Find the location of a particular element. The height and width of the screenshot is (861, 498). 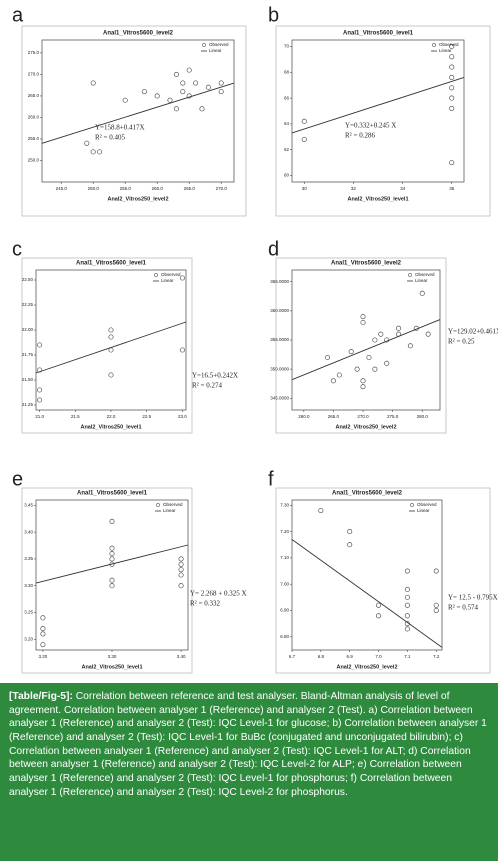

y-tick-label: 22.50 is located at coordinates (28, 279).